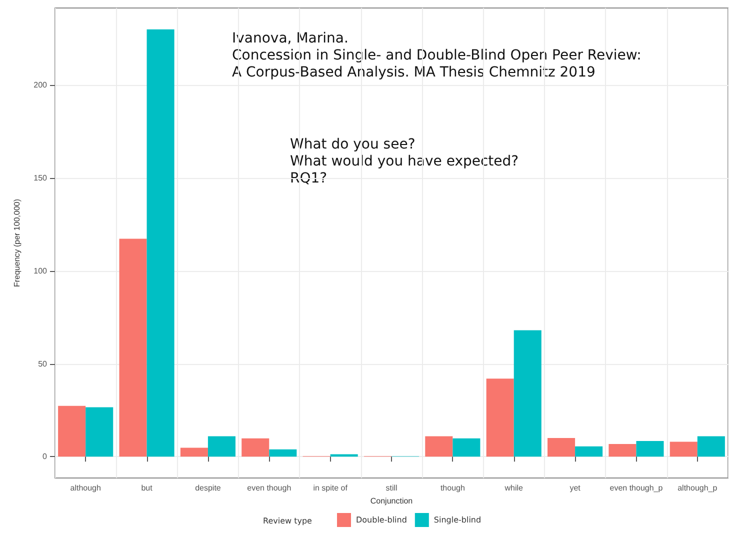 This screenshot has height=536, width=732. What do you see at coordinates (381, 520) in the screenshot?
I see `legend-label: Double-blind` at bounding box center [381, 520].